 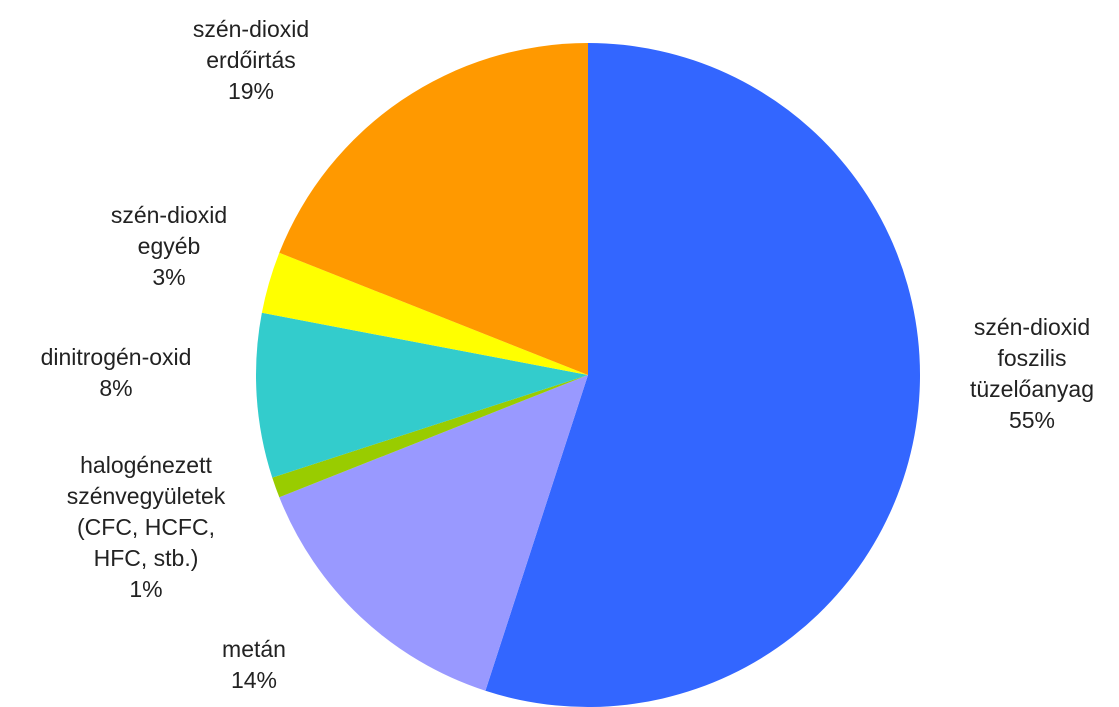 I want to click on label-egyeb-line-2: egyéb, so click(x=169, y=246).